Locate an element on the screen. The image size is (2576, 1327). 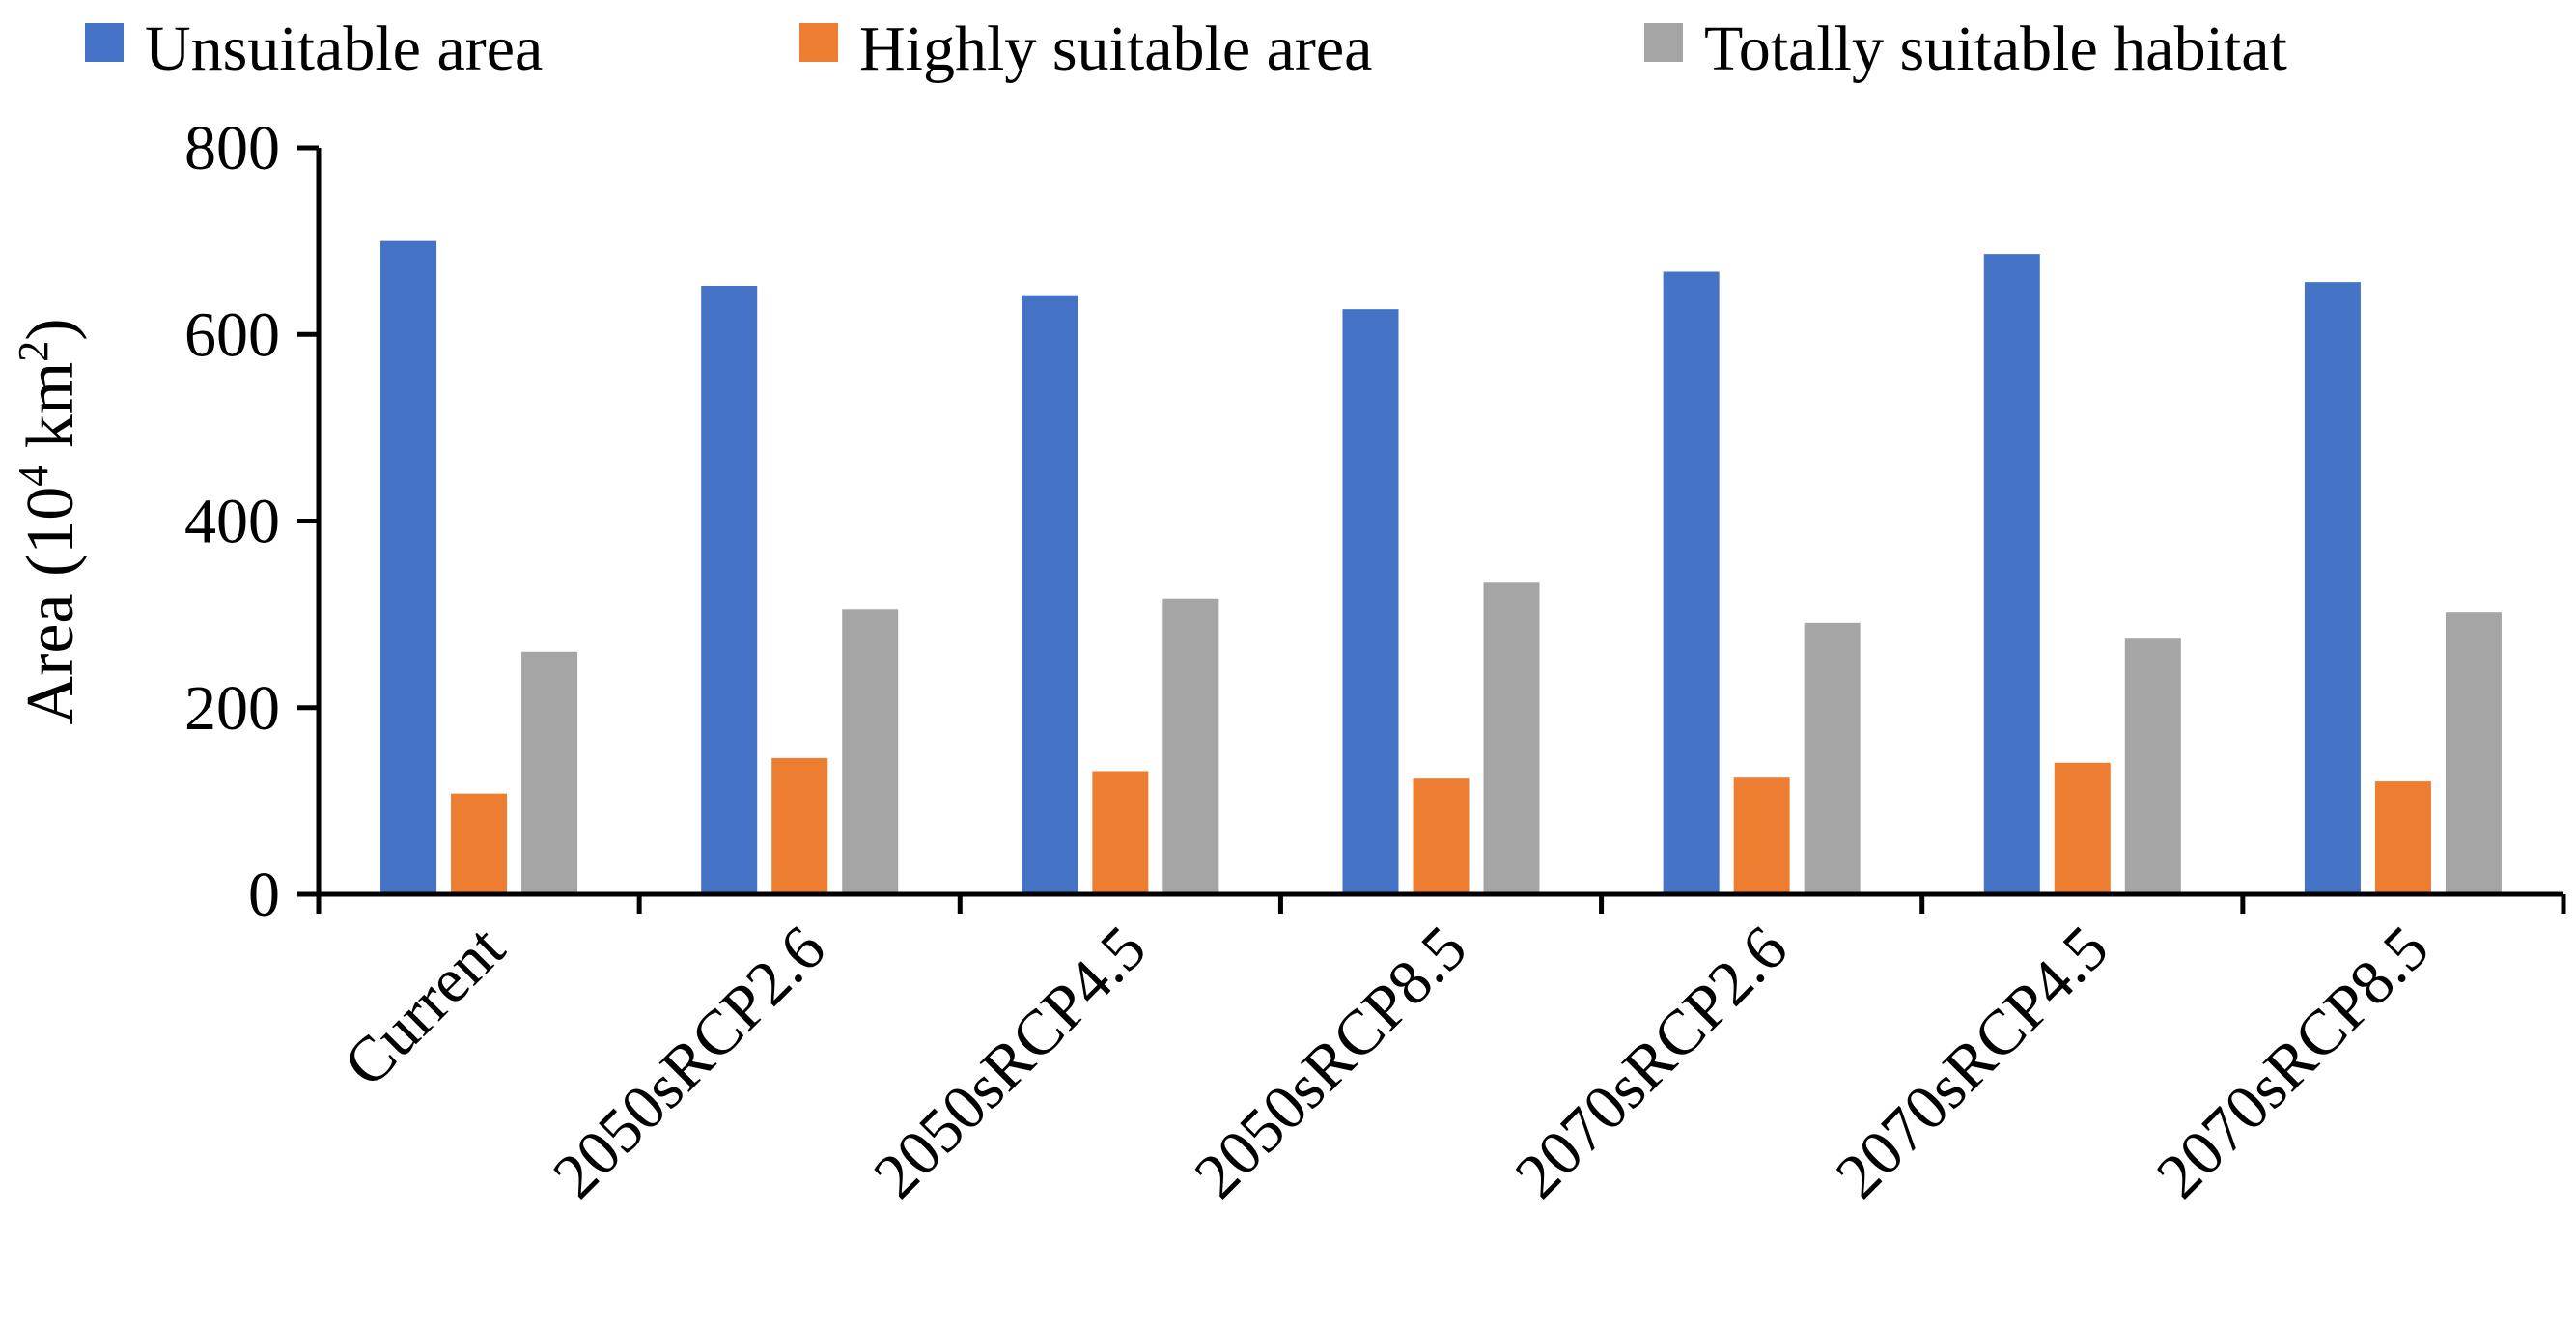
y-axis: 0 200 400 600 800 is located at coordinates (253, 522).